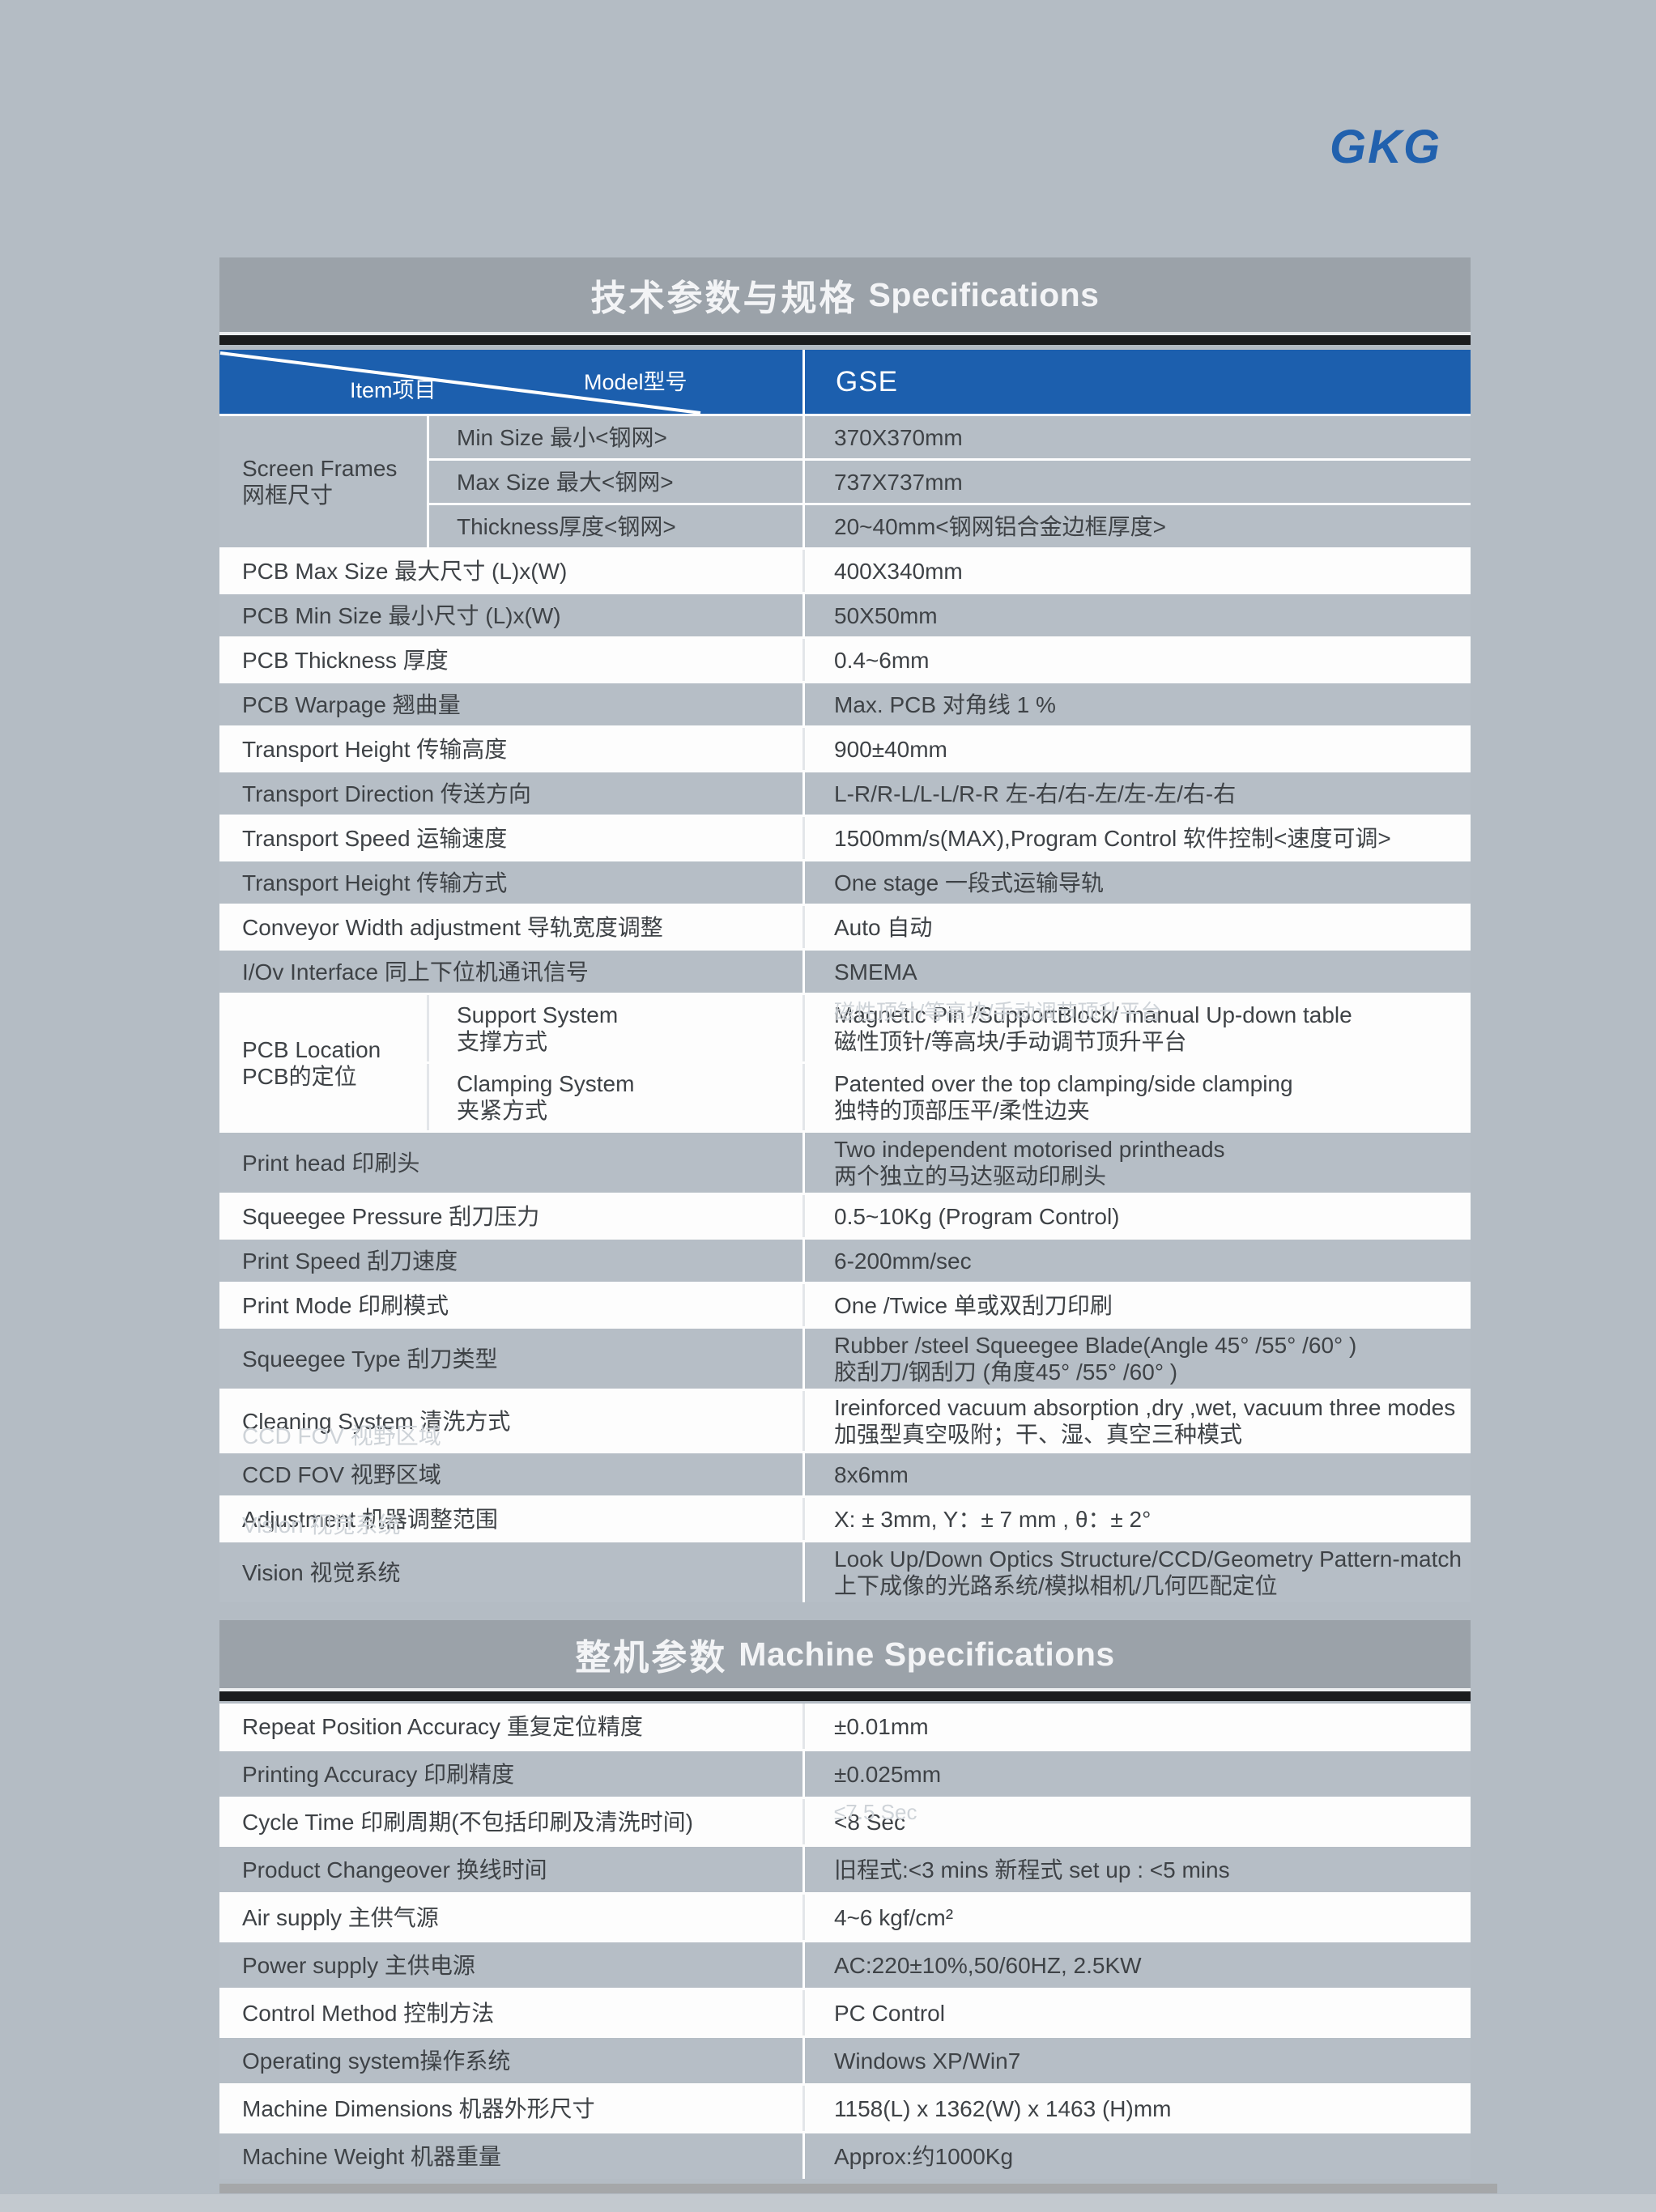 Image resolution: width=1656 pixels, height=2212 pixels. Describe the element at coordinates (1006, 1372) in the screenshot. I see `text-line: 胶刮刀/钢刮刀 (角度45° /55° /60° )` at that location.